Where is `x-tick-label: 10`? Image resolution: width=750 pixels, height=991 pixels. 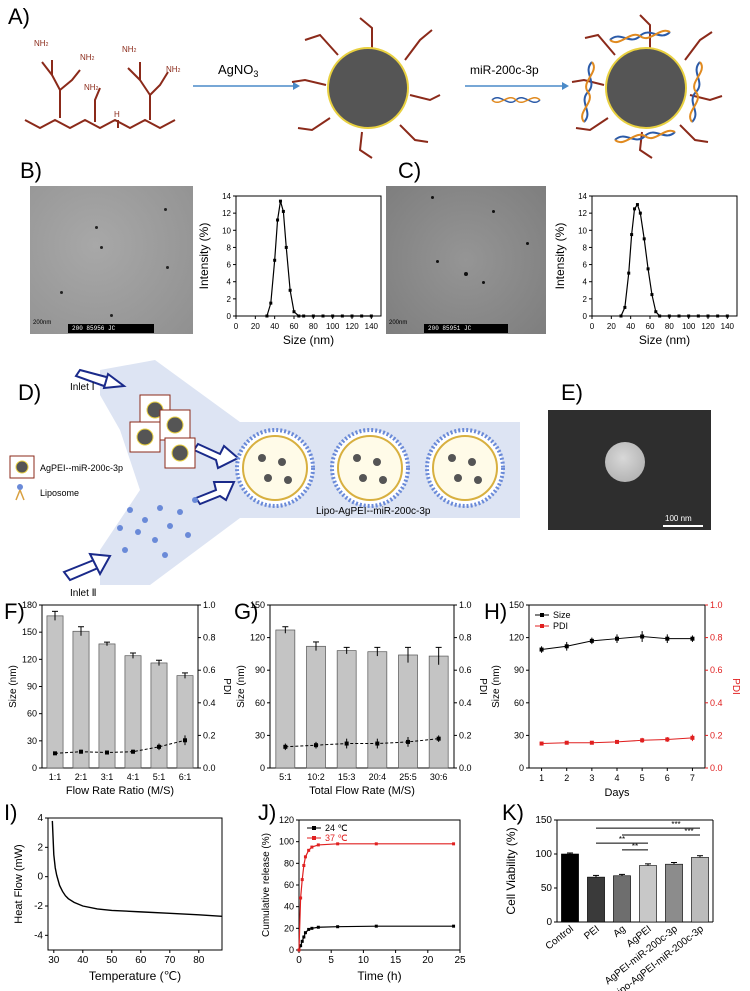
x-tick-label: 10 is located at coordinates (364, 960).